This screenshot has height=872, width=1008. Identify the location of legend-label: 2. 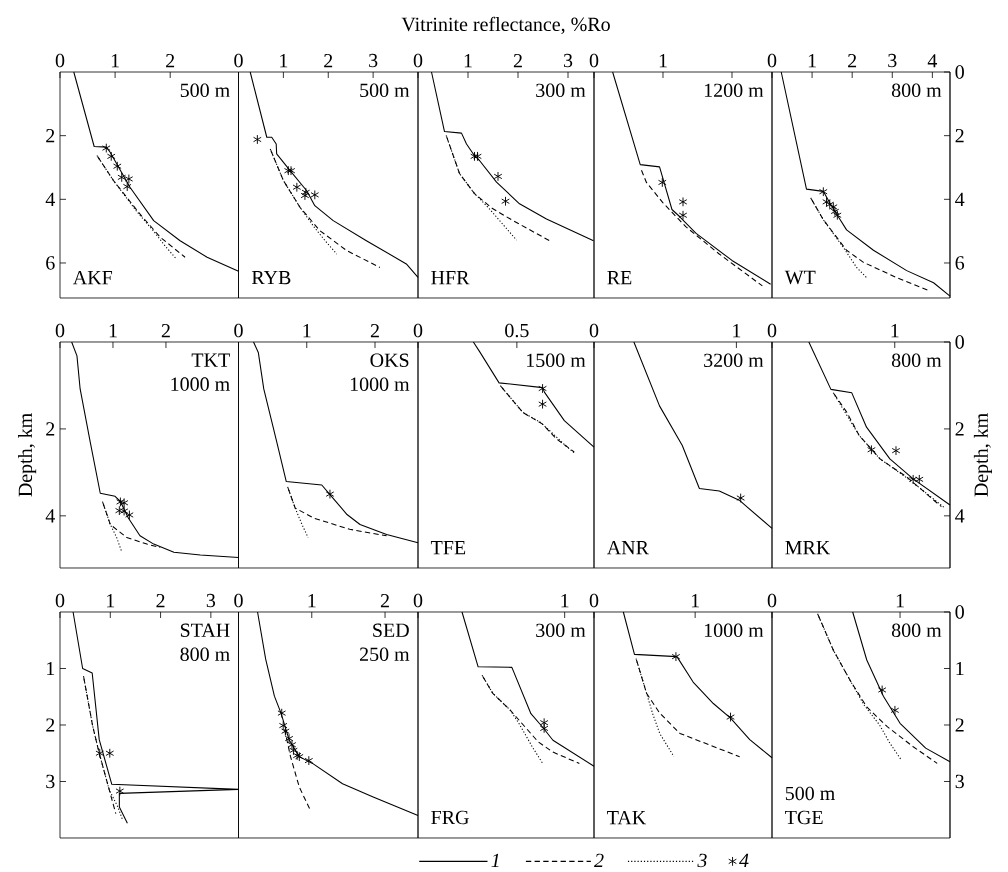
(599, 860).